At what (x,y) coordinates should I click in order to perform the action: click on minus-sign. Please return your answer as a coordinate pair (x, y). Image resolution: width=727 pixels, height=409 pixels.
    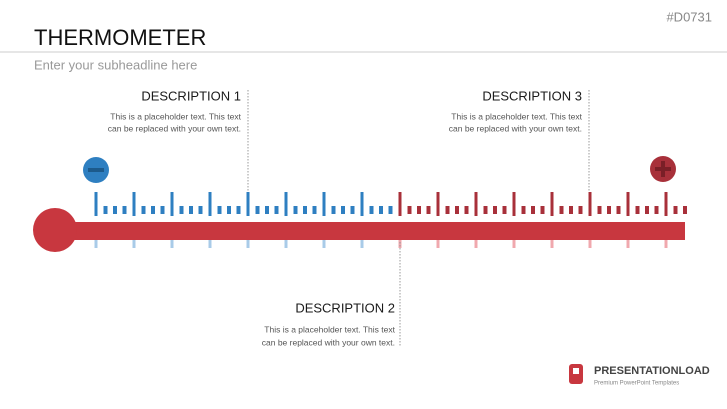
    Looking at the image, I should click on (96, 170).